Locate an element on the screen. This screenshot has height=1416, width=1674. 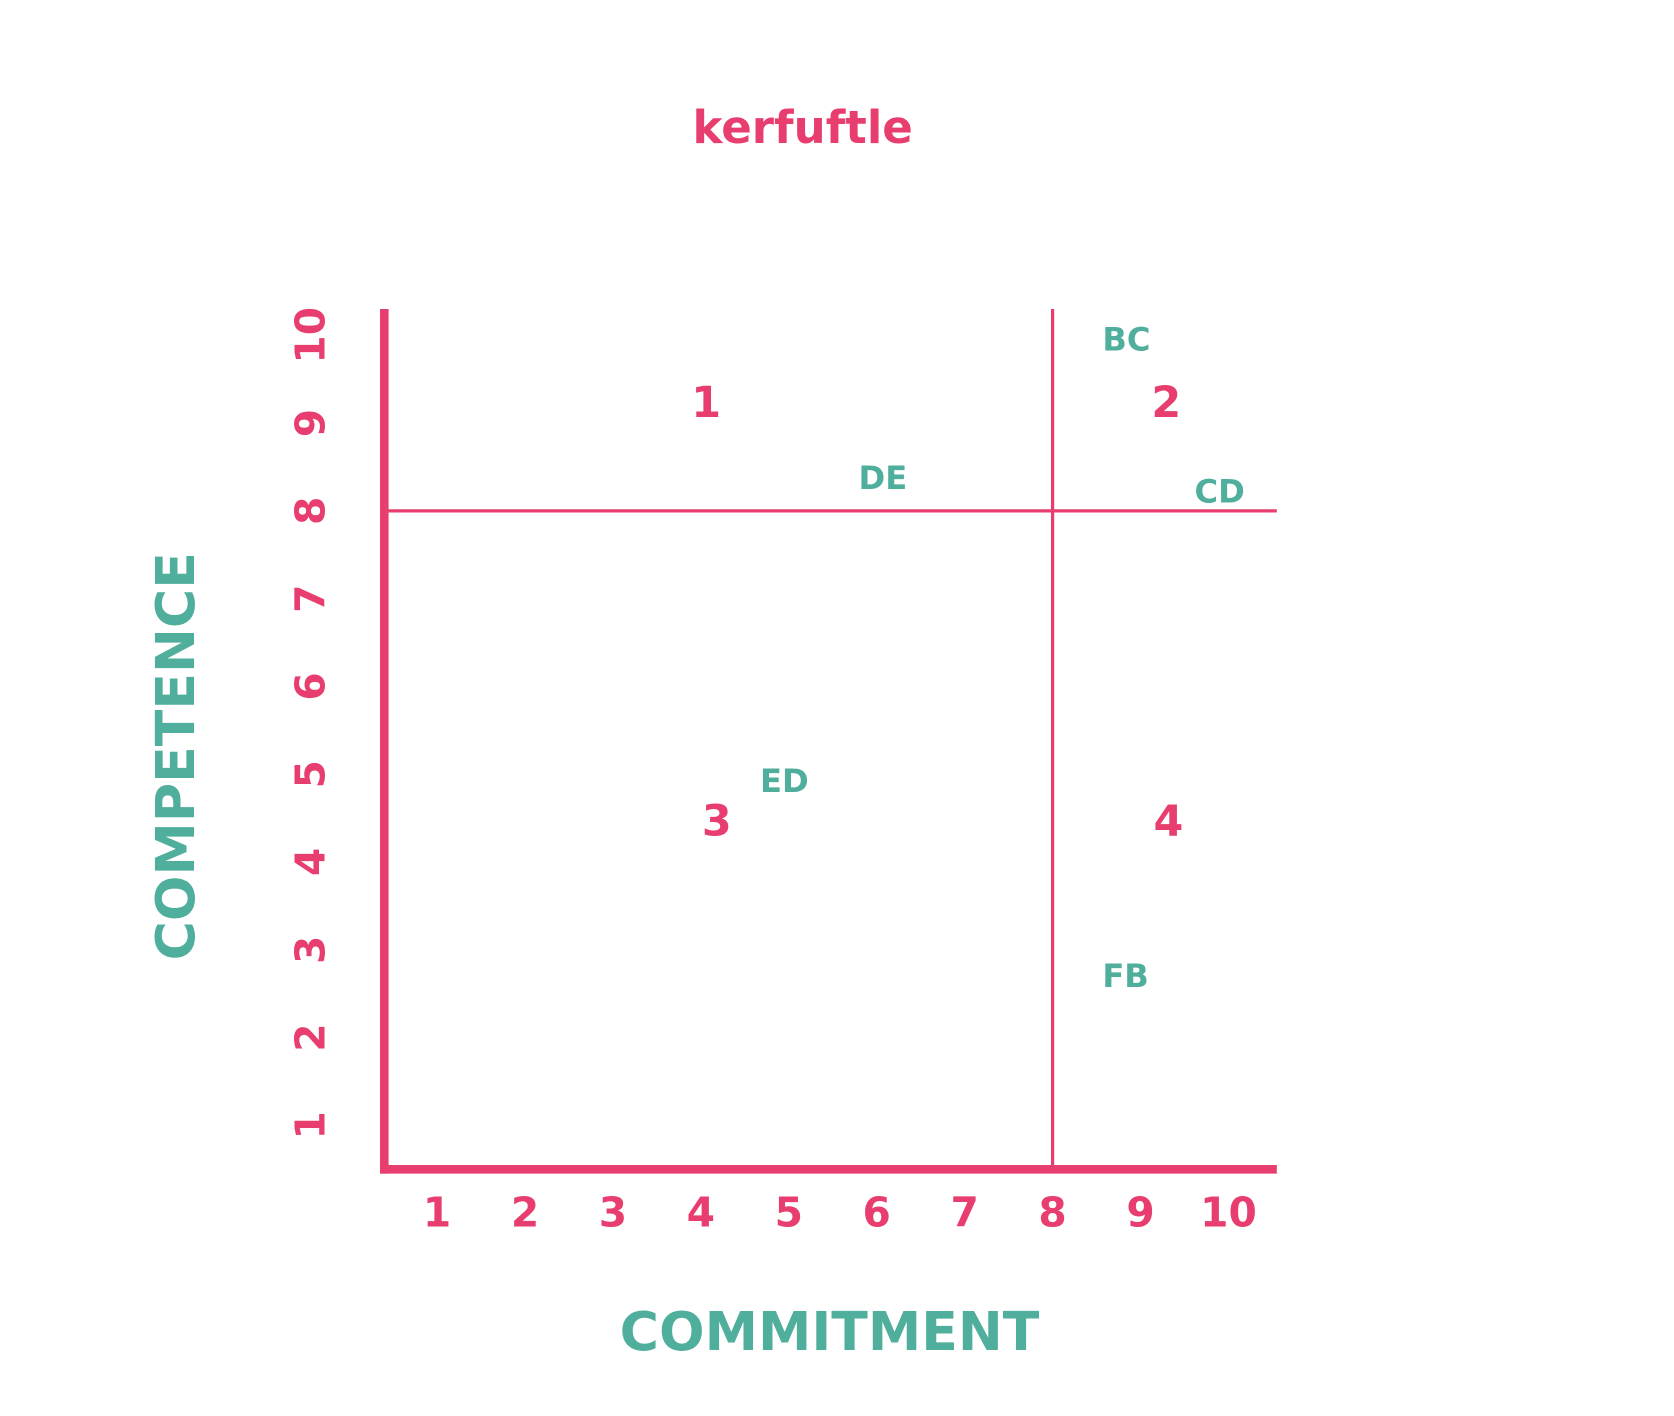
x-tick-label: 4 is located at coordinates (701, 1212).